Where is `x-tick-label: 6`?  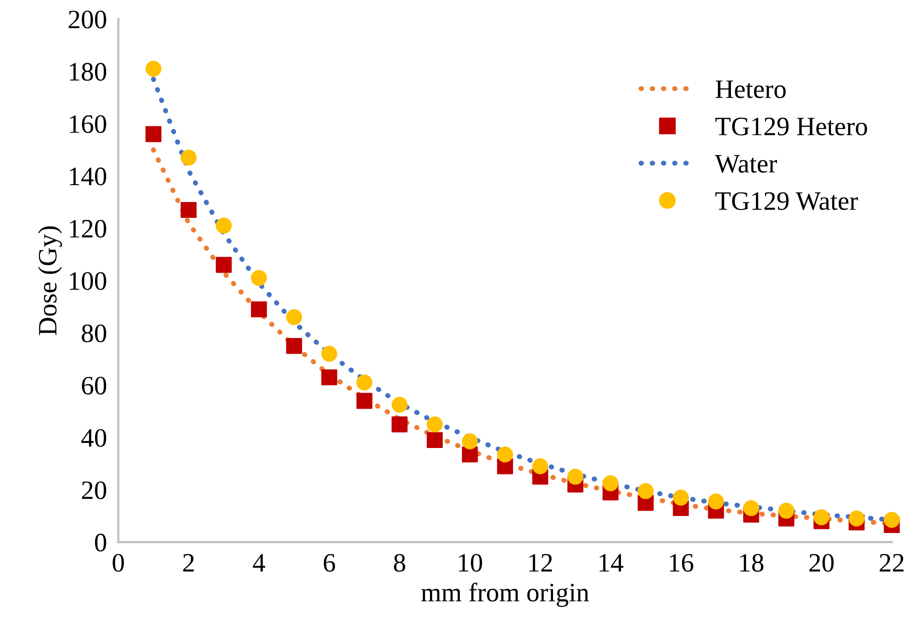 x-tick-label: 6 is located at coordinates (330, 563).